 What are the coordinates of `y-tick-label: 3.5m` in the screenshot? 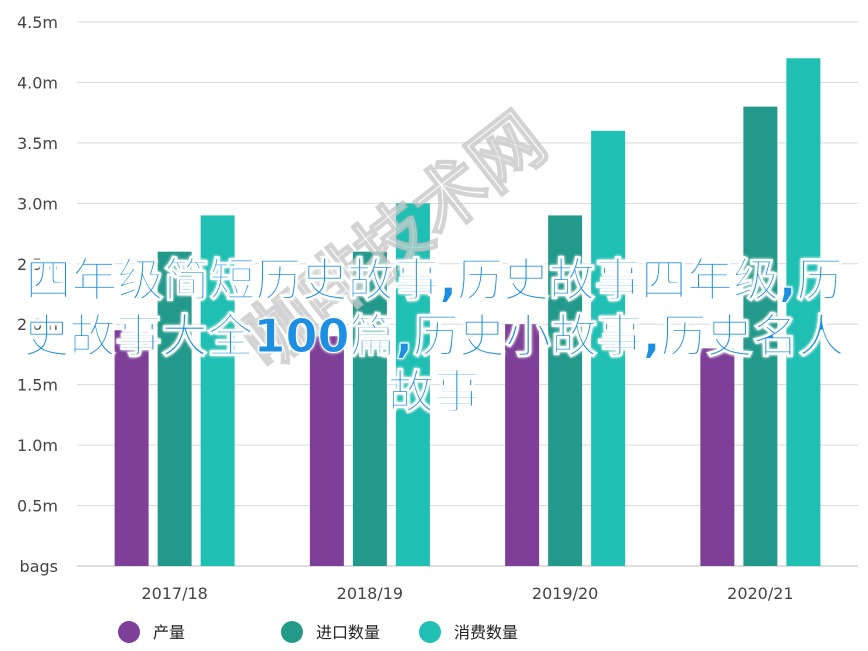 It's located at (37, 143).